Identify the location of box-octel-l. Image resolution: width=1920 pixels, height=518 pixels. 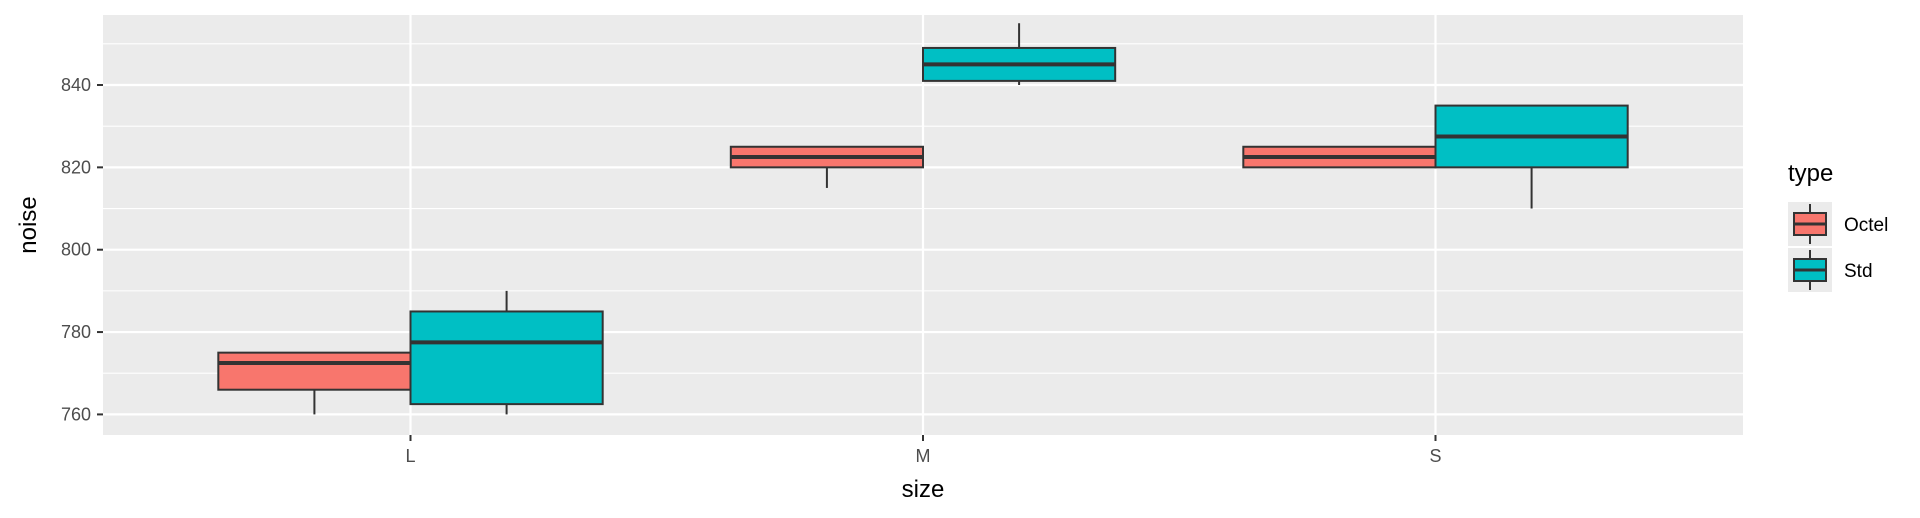
(314, 383).